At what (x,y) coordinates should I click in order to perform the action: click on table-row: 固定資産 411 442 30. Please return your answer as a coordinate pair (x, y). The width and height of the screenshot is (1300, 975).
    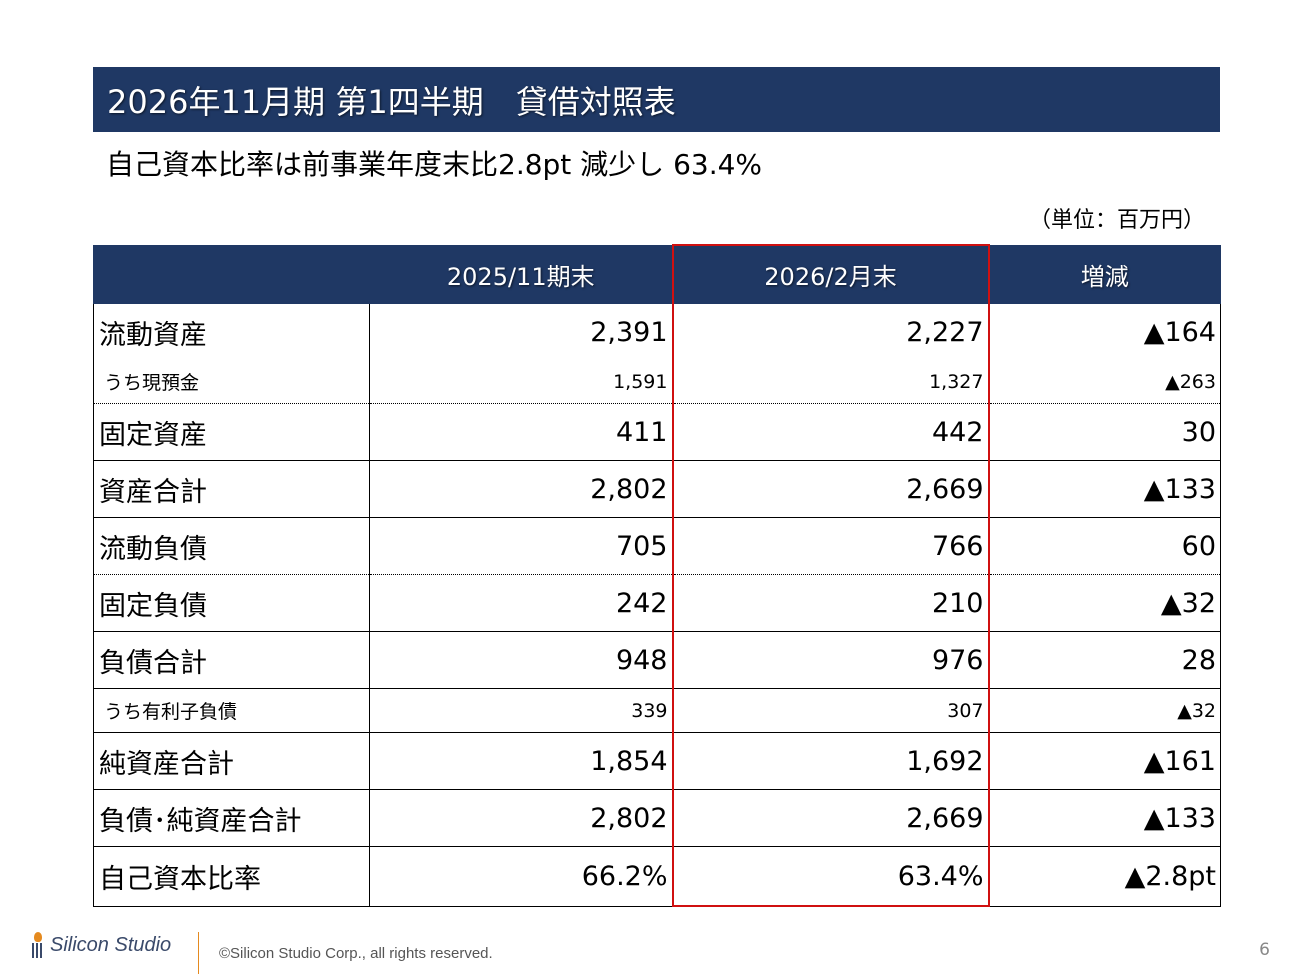
    Looking at the image, I should click on (657, 432).